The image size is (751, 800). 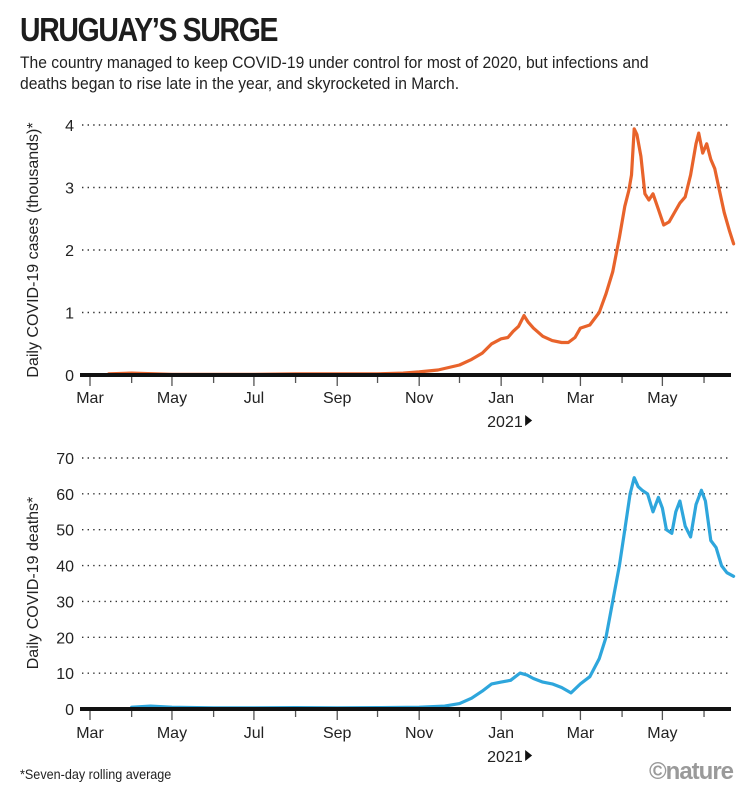 I want to click on y-tick-label: 70, so click(x=65, y=459).